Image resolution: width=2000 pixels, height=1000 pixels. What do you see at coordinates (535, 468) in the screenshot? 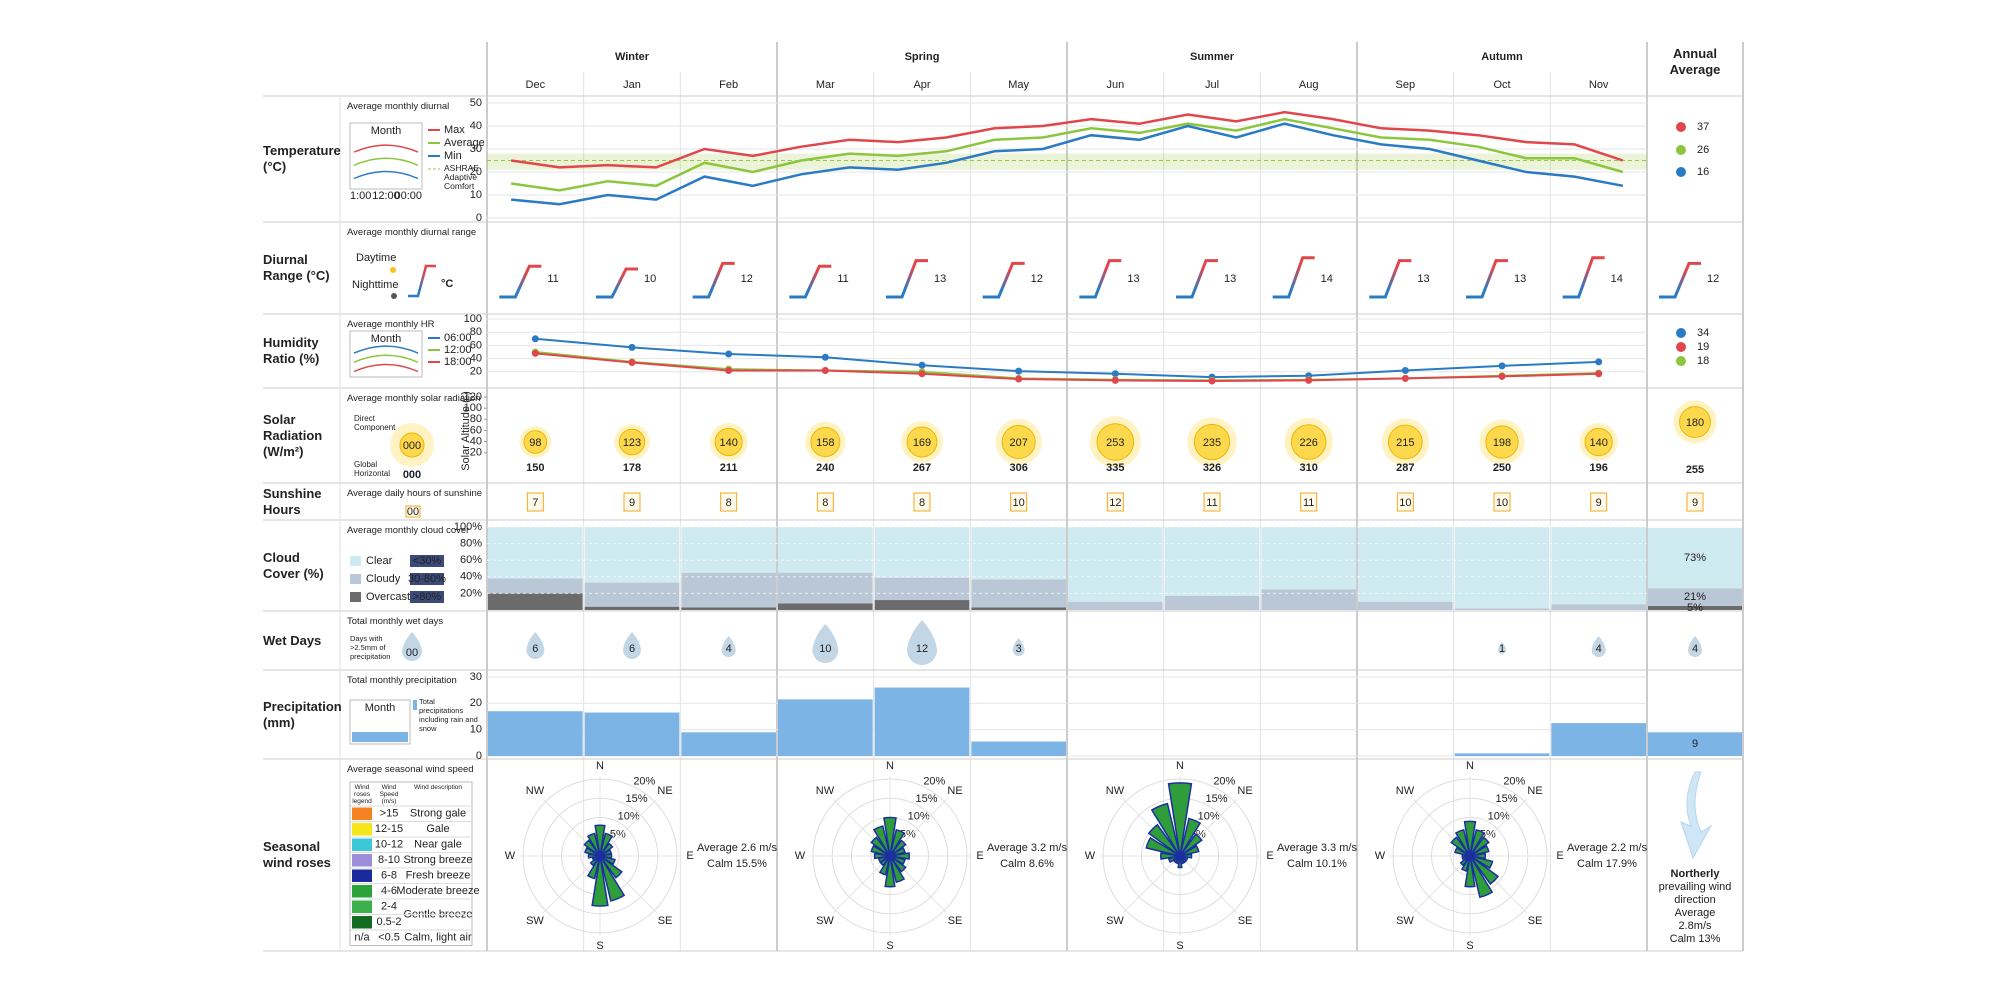
I see `global-value: 150` at bounding box center [535, 468].